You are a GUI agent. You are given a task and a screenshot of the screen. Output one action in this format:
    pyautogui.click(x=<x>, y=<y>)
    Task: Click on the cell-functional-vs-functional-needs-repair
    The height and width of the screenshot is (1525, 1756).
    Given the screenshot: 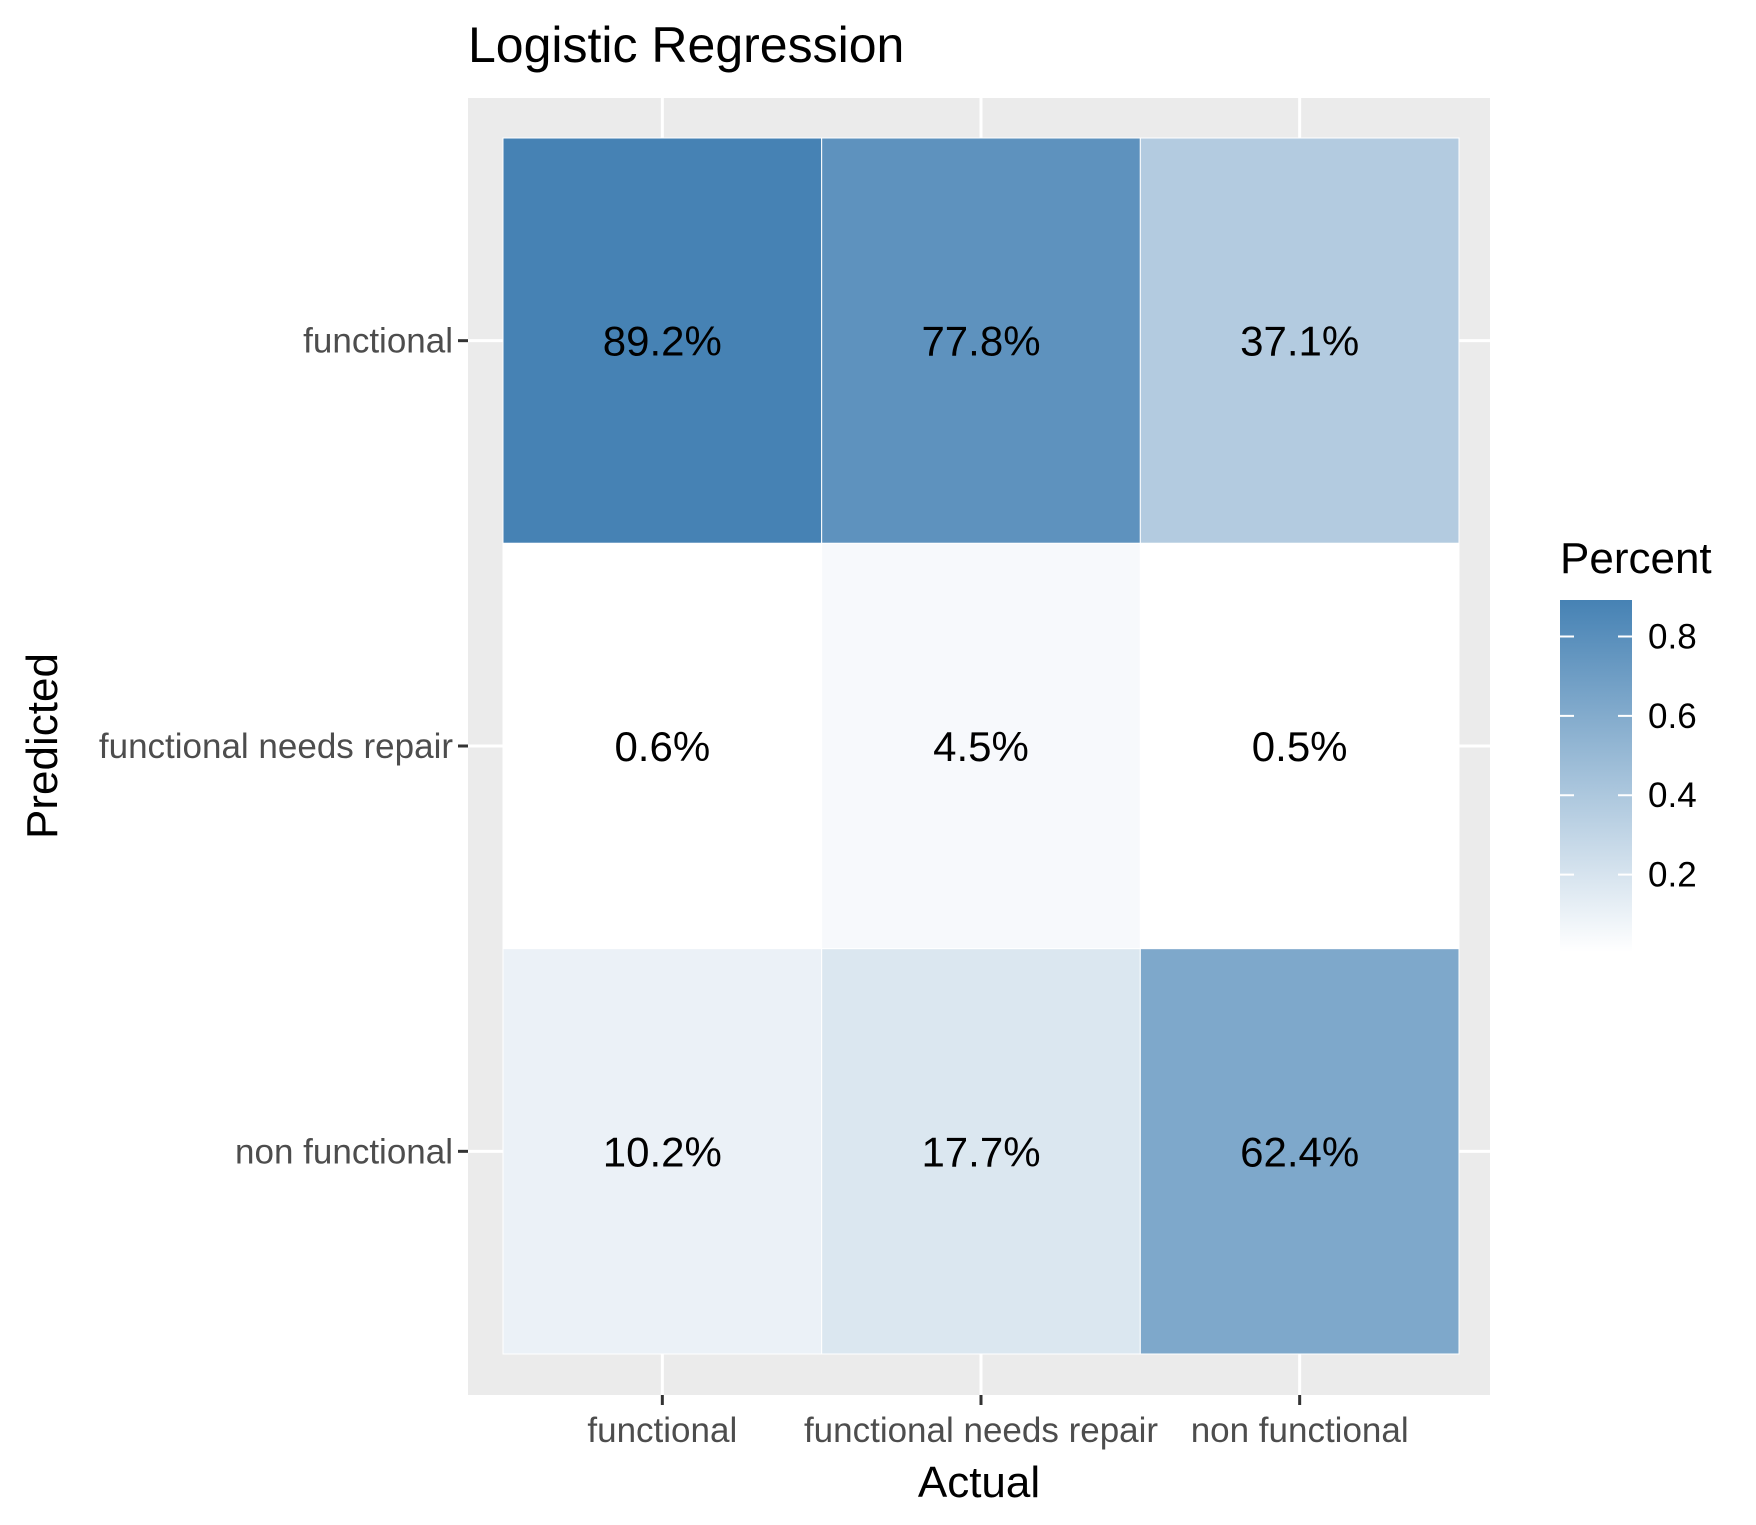 What is the action you would take?
    pyautogui.click(x=981, y=340)
    